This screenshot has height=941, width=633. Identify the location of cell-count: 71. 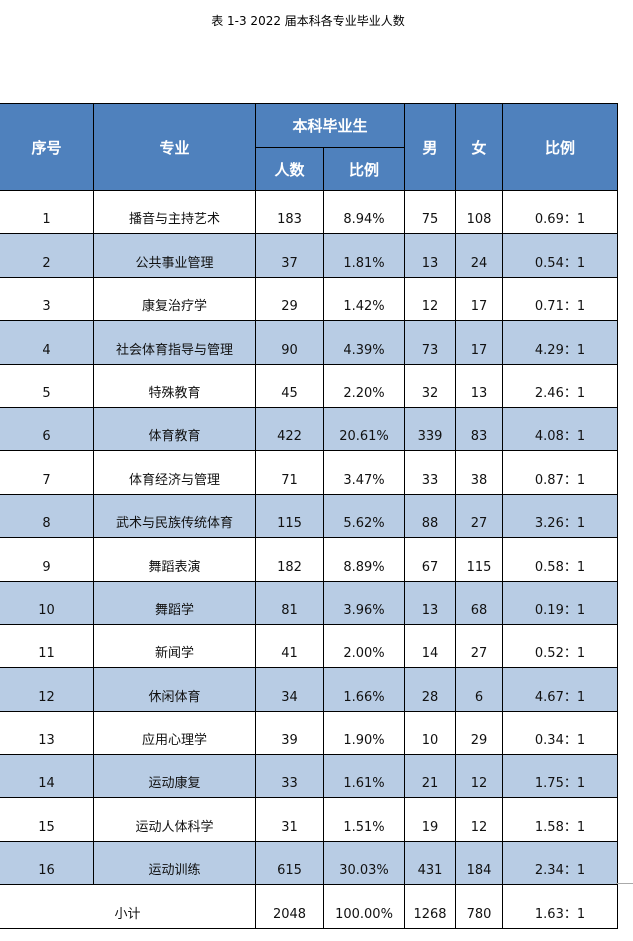
(289, 472).